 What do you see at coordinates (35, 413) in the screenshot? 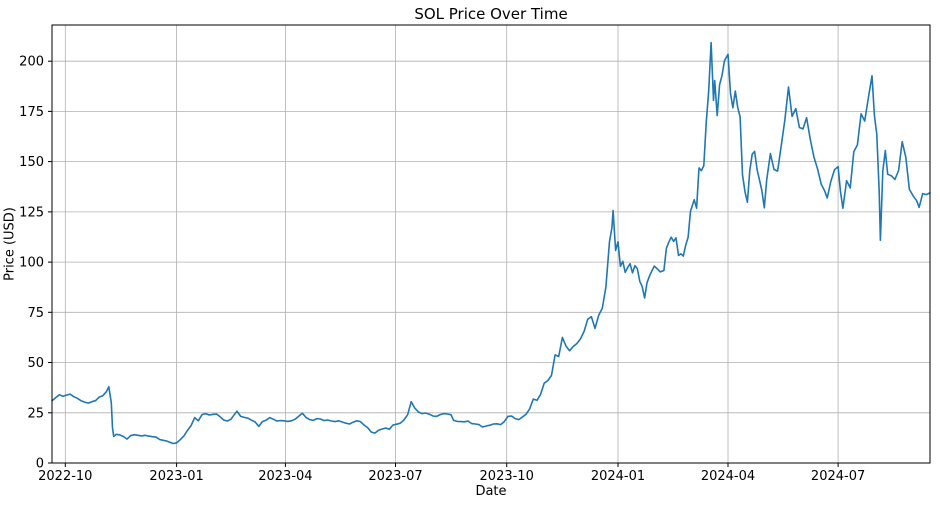
I see `y-tick-label: 25` at bounding box center [35, 413].